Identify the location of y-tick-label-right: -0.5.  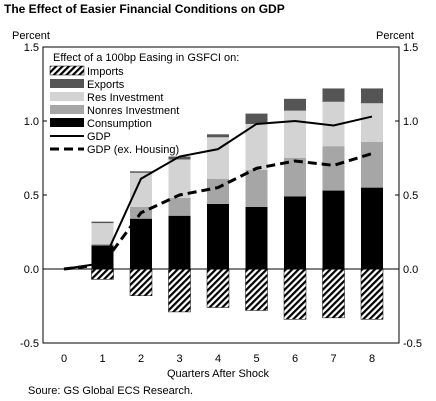
(412, 344).